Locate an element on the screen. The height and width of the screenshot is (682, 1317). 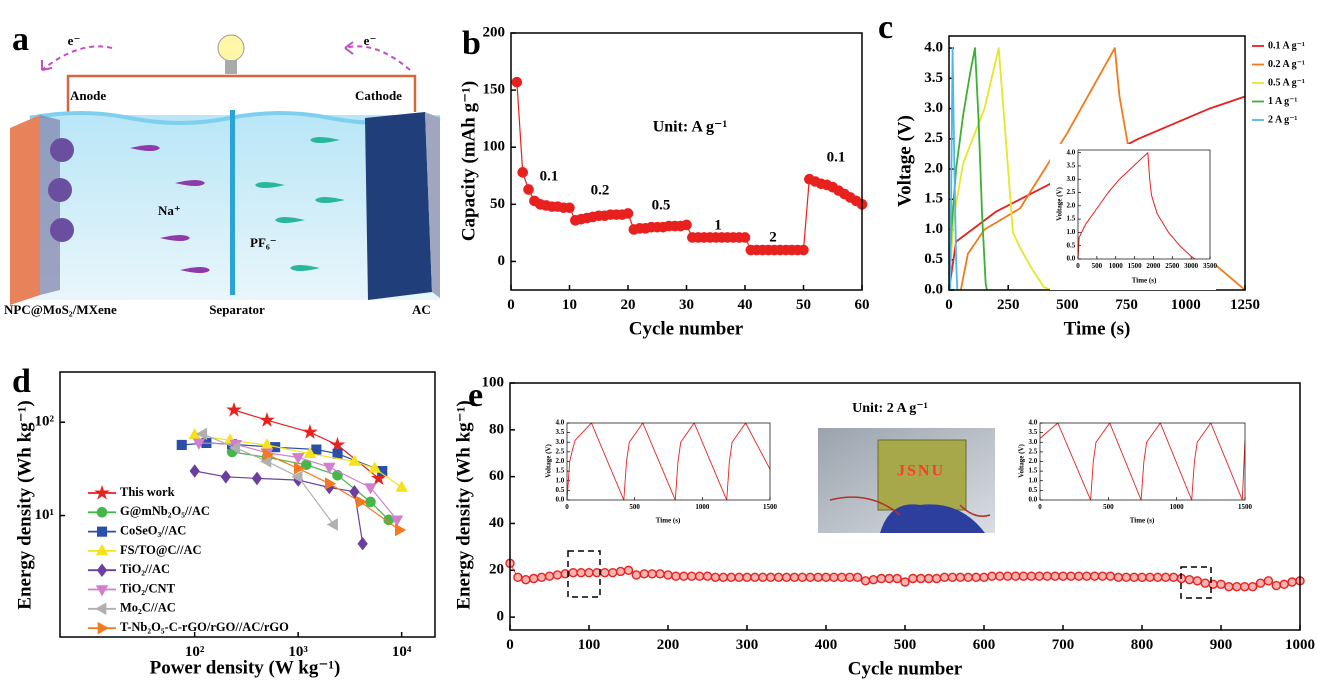
annotation: 0.1 is located at coordinates (549, 176).